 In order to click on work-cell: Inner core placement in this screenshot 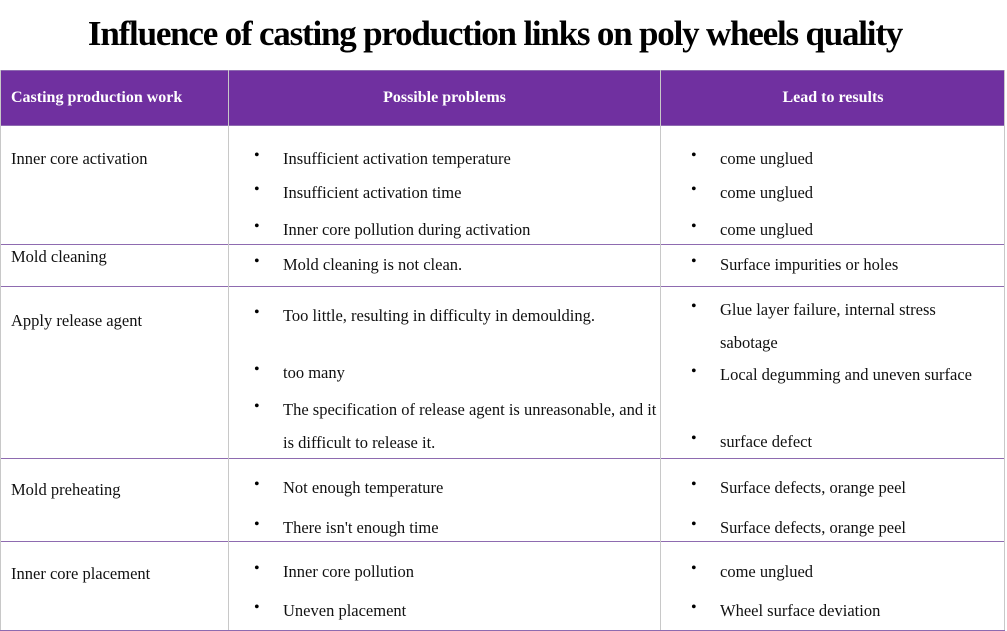, I will do `click(81, 573)`.